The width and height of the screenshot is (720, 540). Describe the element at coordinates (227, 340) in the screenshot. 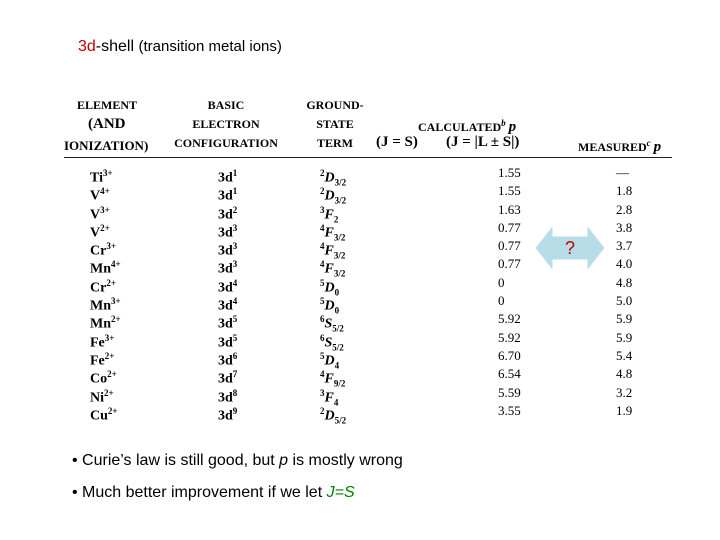

I see `configuration-cell: 3d5` at that location.